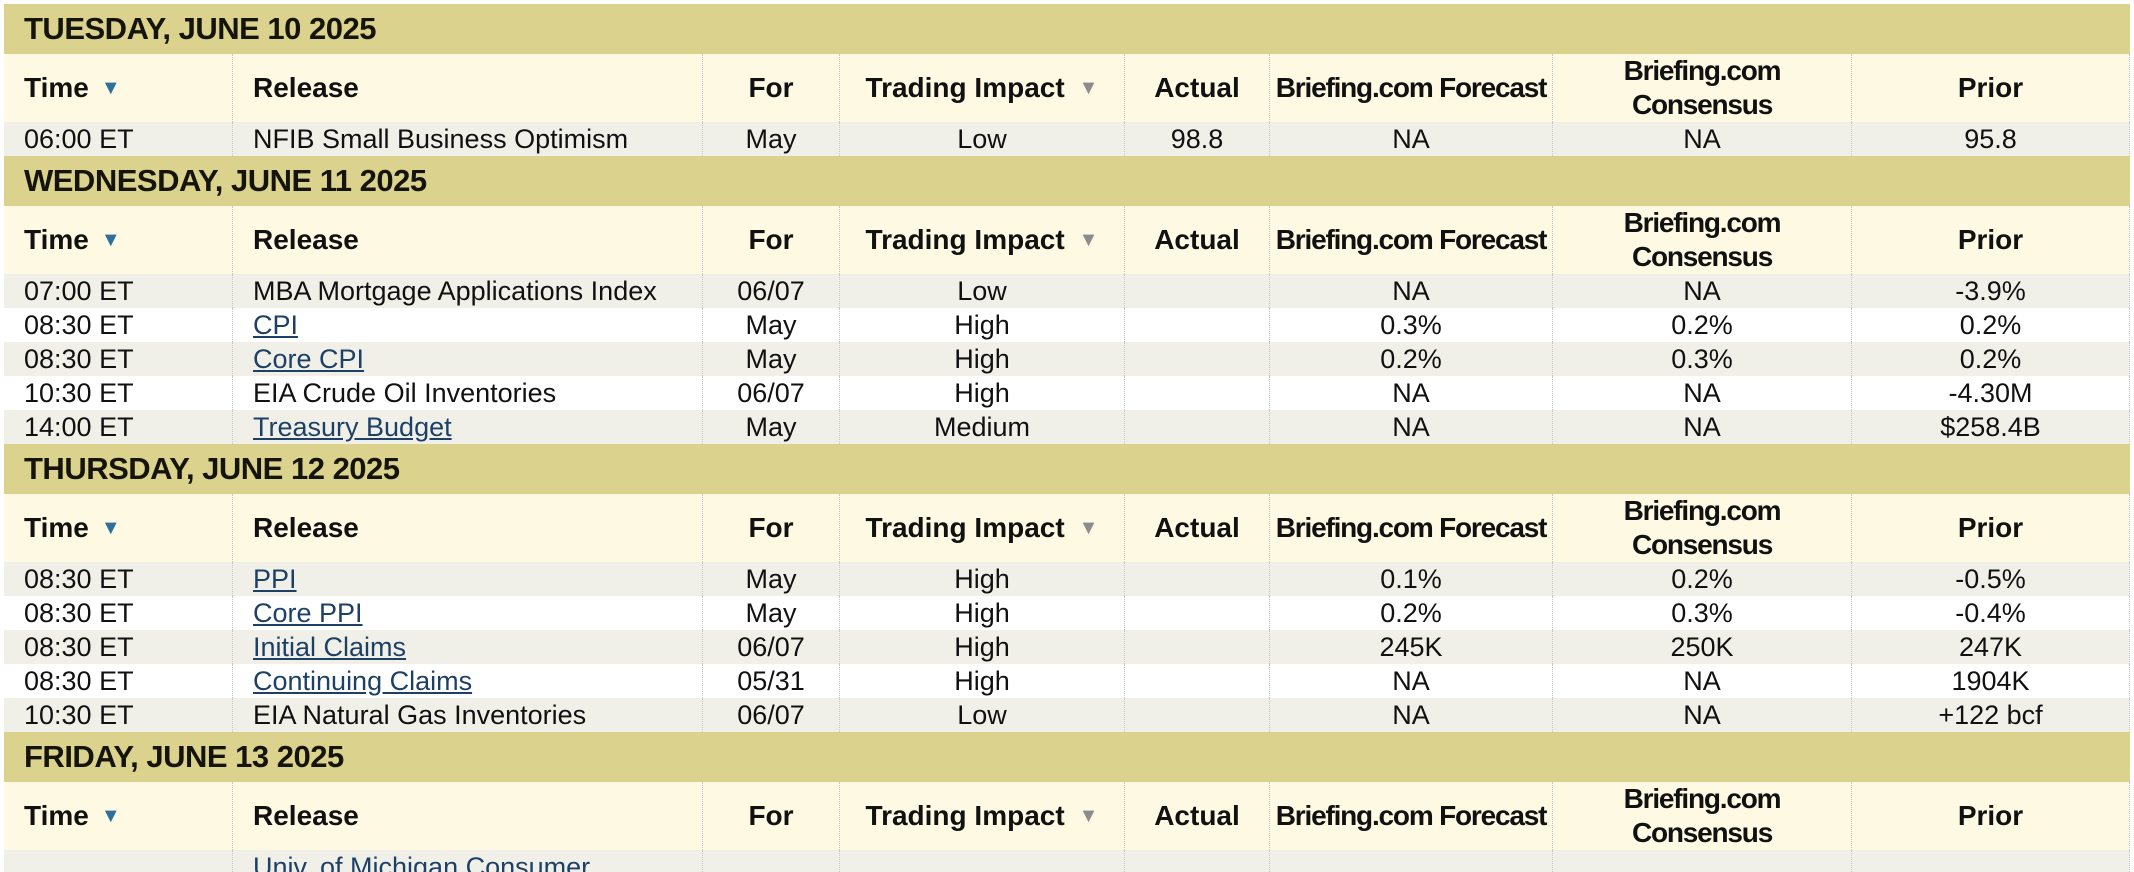 The width and height of the screenshot is (2134, 872). What do you see at coordinates (363, 681) in the screenshot?
I see `release-link: Continuing Claims` at bounding box center [363, 681].